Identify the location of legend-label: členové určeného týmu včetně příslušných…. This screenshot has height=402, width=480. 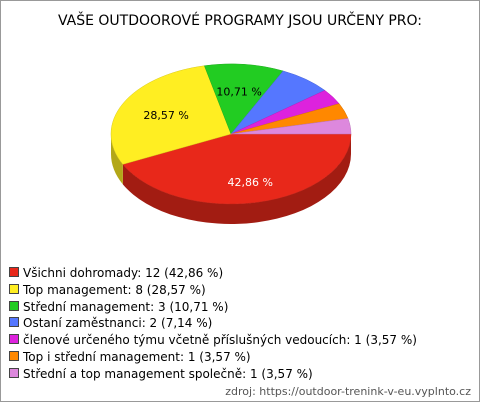
(185, 340).